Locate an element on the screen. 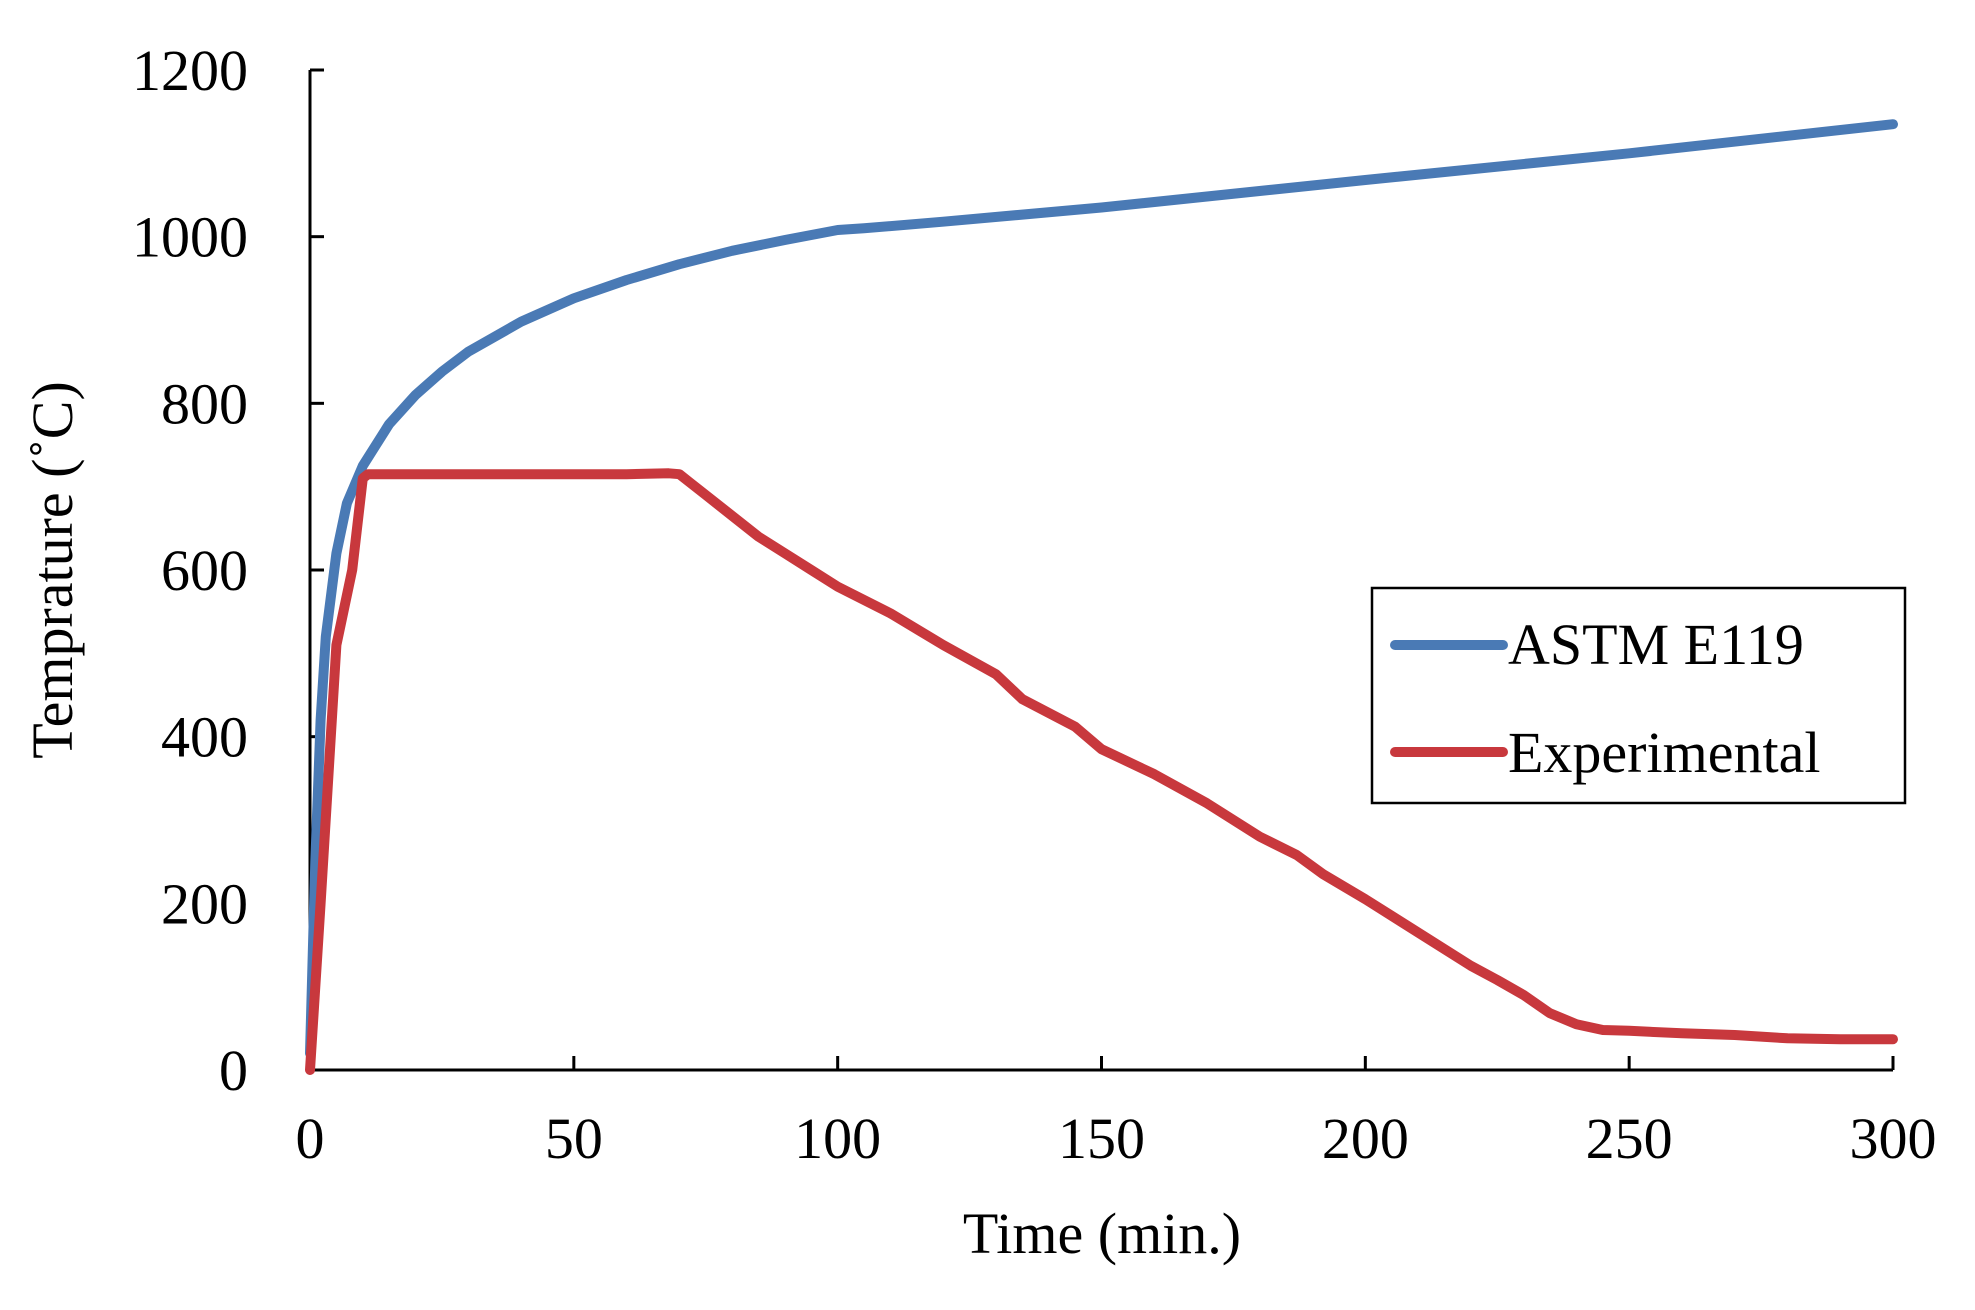 The image size is (1975, 1310). y-tick-label: 1200 is located at coordinates (190, 70).